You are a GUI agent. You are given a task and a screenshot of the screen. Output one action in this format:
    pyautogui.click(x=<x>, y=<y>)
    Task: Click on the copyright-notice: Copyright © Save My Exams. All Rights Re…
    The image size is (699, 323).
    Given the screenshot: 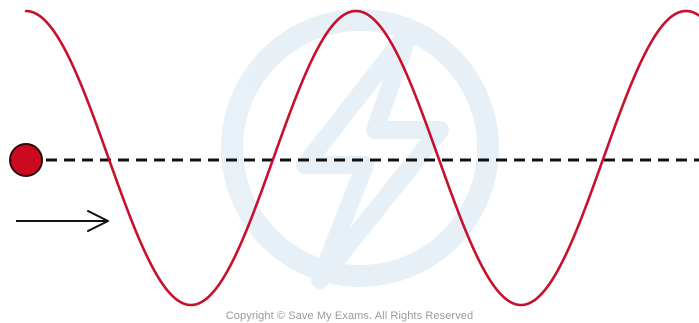 What is the action you would take?
    pyautogui.click(x=349, y=316)
    